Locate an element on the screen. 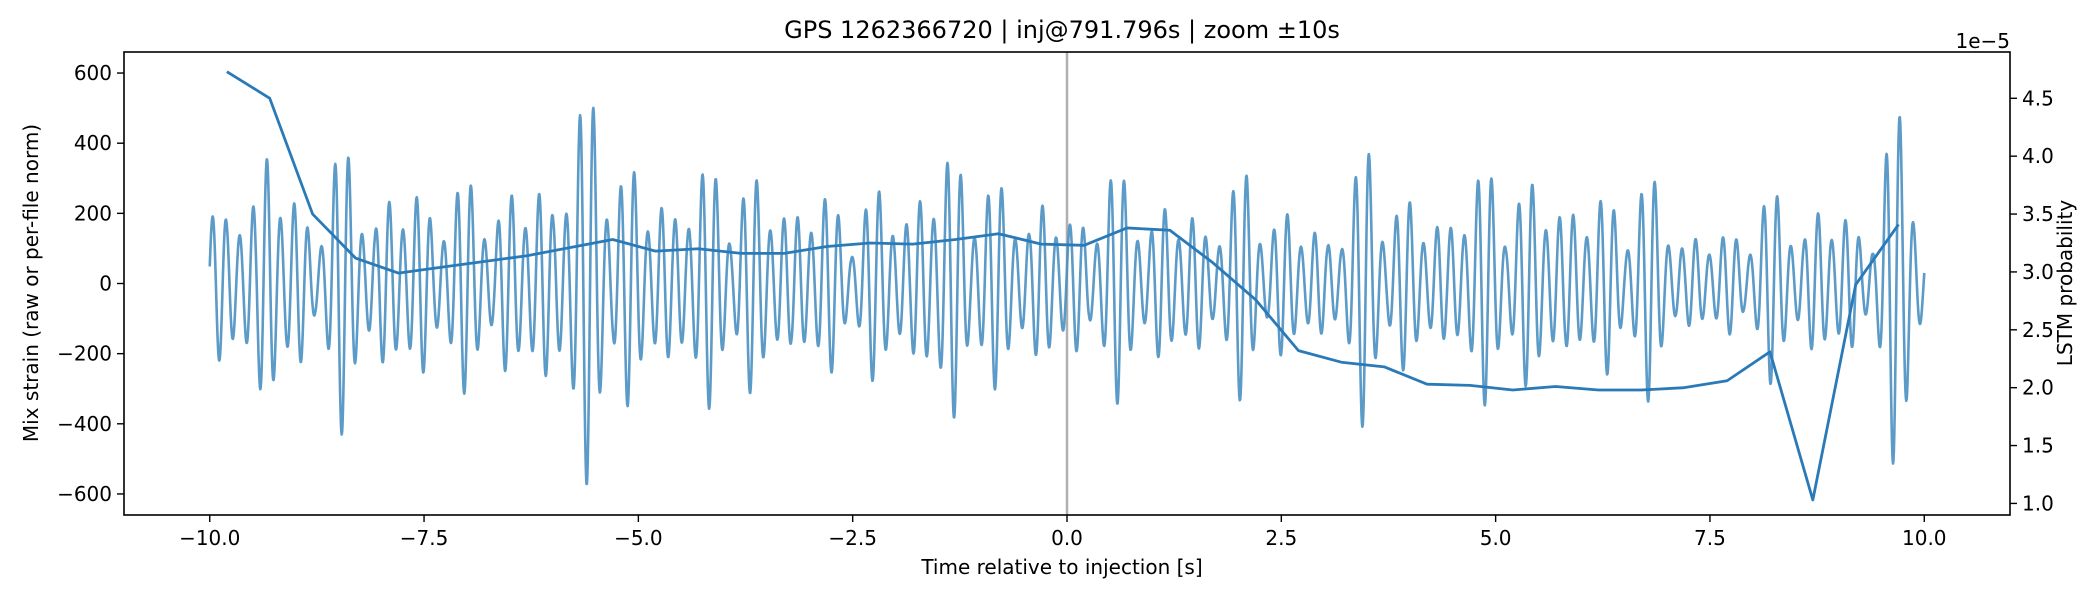 The width and height of the screenshot is (2100, 600). y-left-tick-label: 400 is located at coordinates (93, 143).